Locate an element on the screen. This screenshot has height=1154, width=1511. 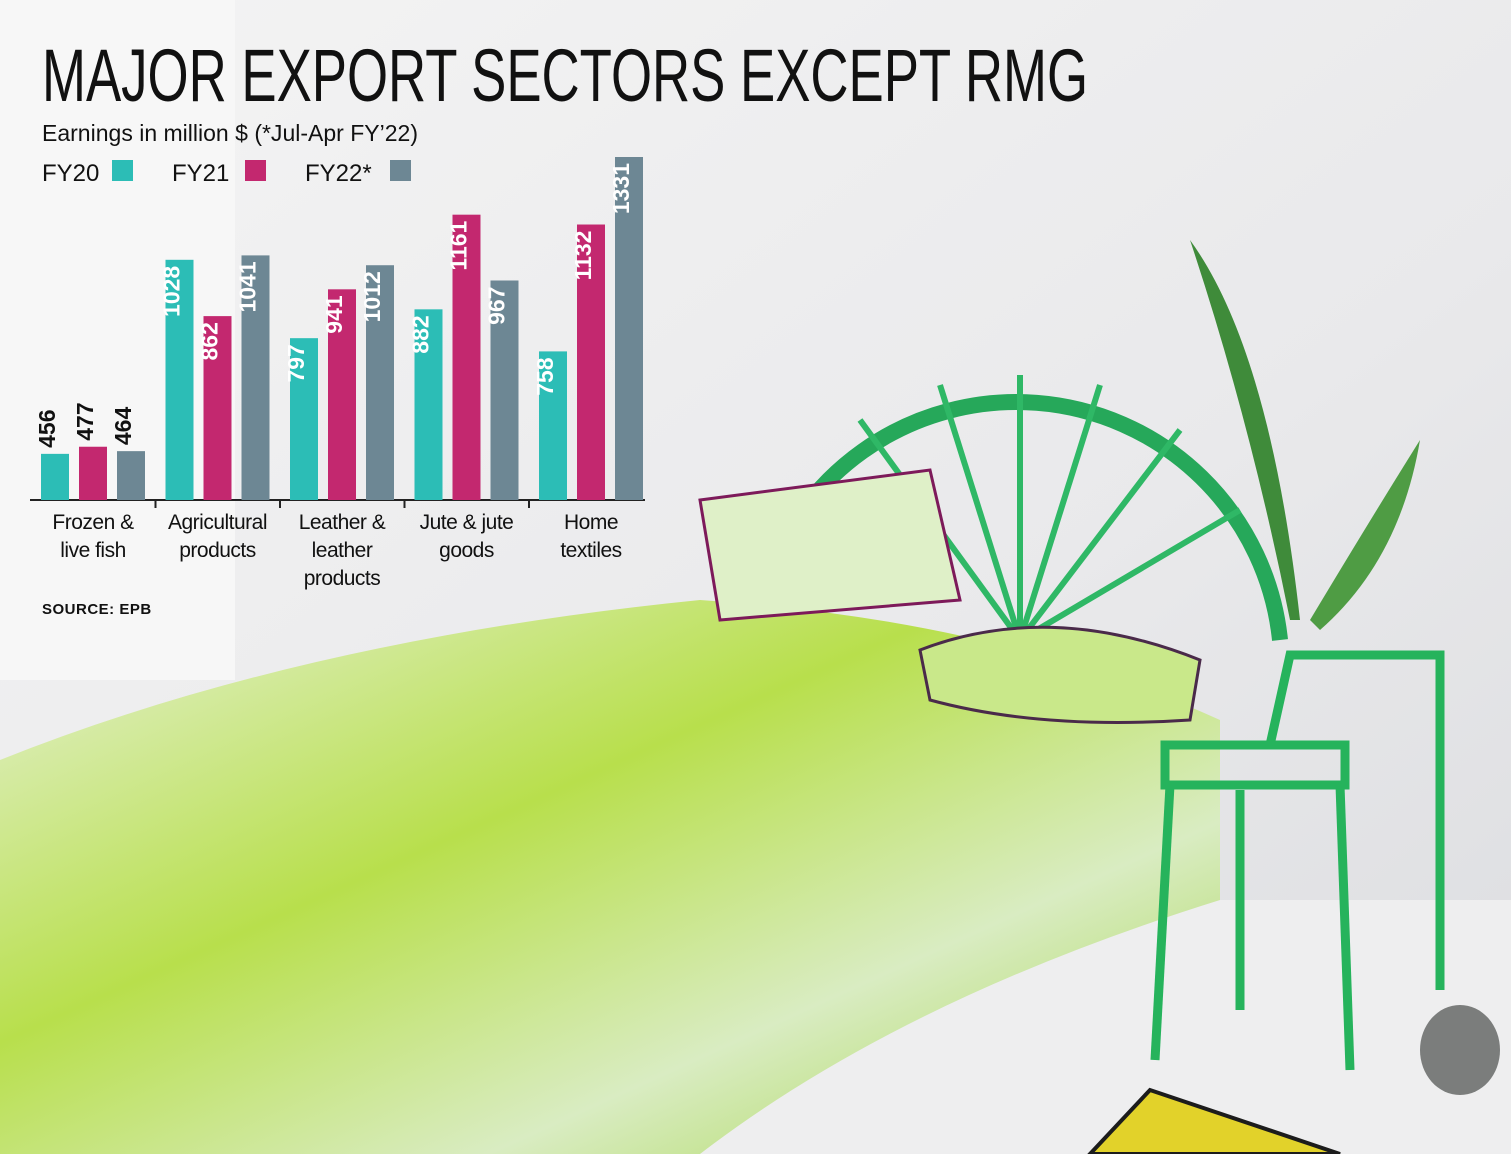
x-tick-label: Leather & leather products is located at coordinates (342, 550).